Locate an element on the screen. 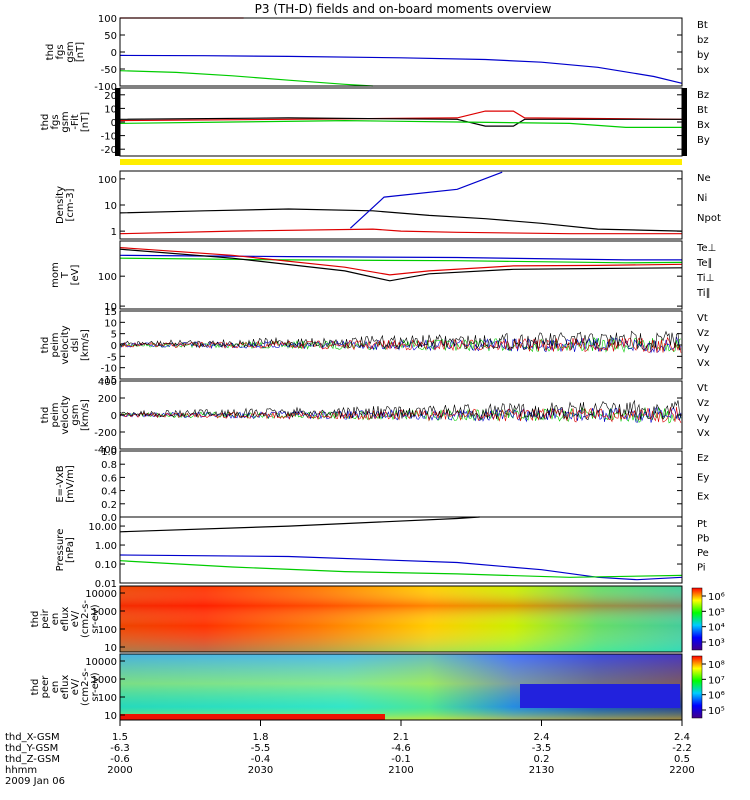  y-axis-label: Pressure is located at coordinates (60, 550).